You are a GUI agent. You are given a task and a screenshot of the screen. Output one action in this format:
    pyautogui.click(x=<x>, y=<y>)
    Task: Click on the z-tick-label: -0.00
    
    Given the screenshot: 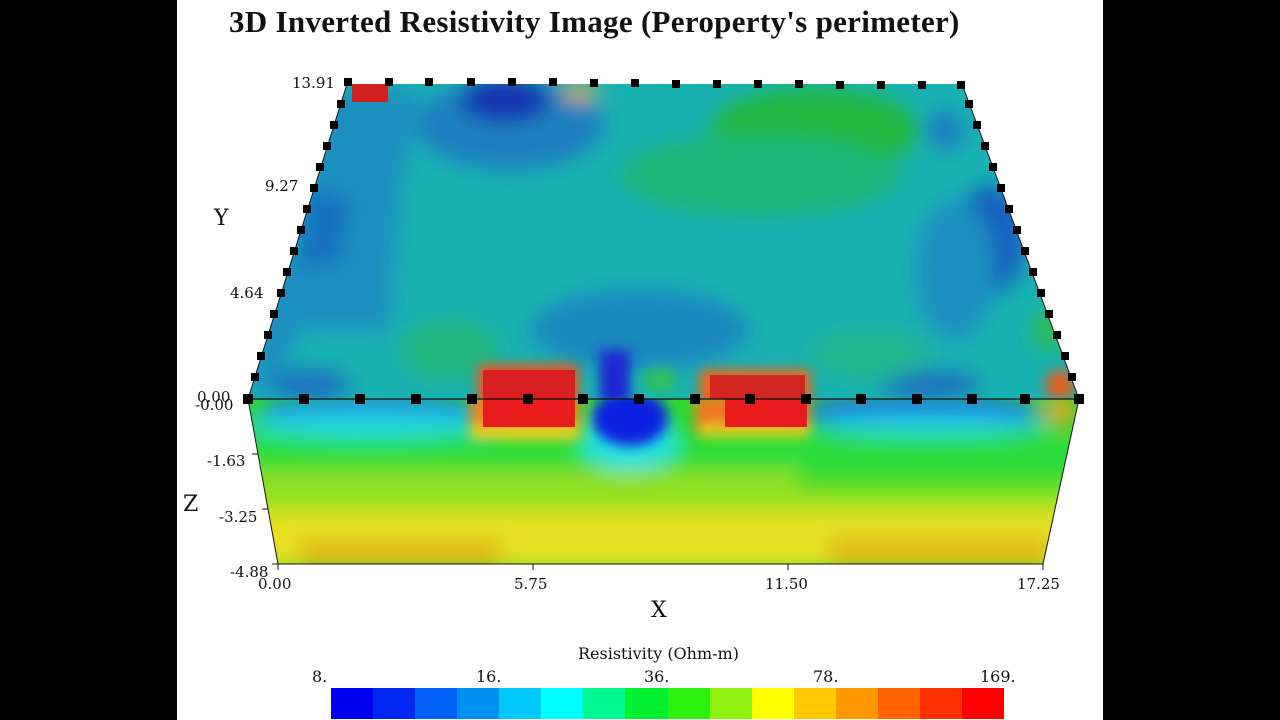 What is the action you would take?
    pyautogui.click(x=214, y=405)
    